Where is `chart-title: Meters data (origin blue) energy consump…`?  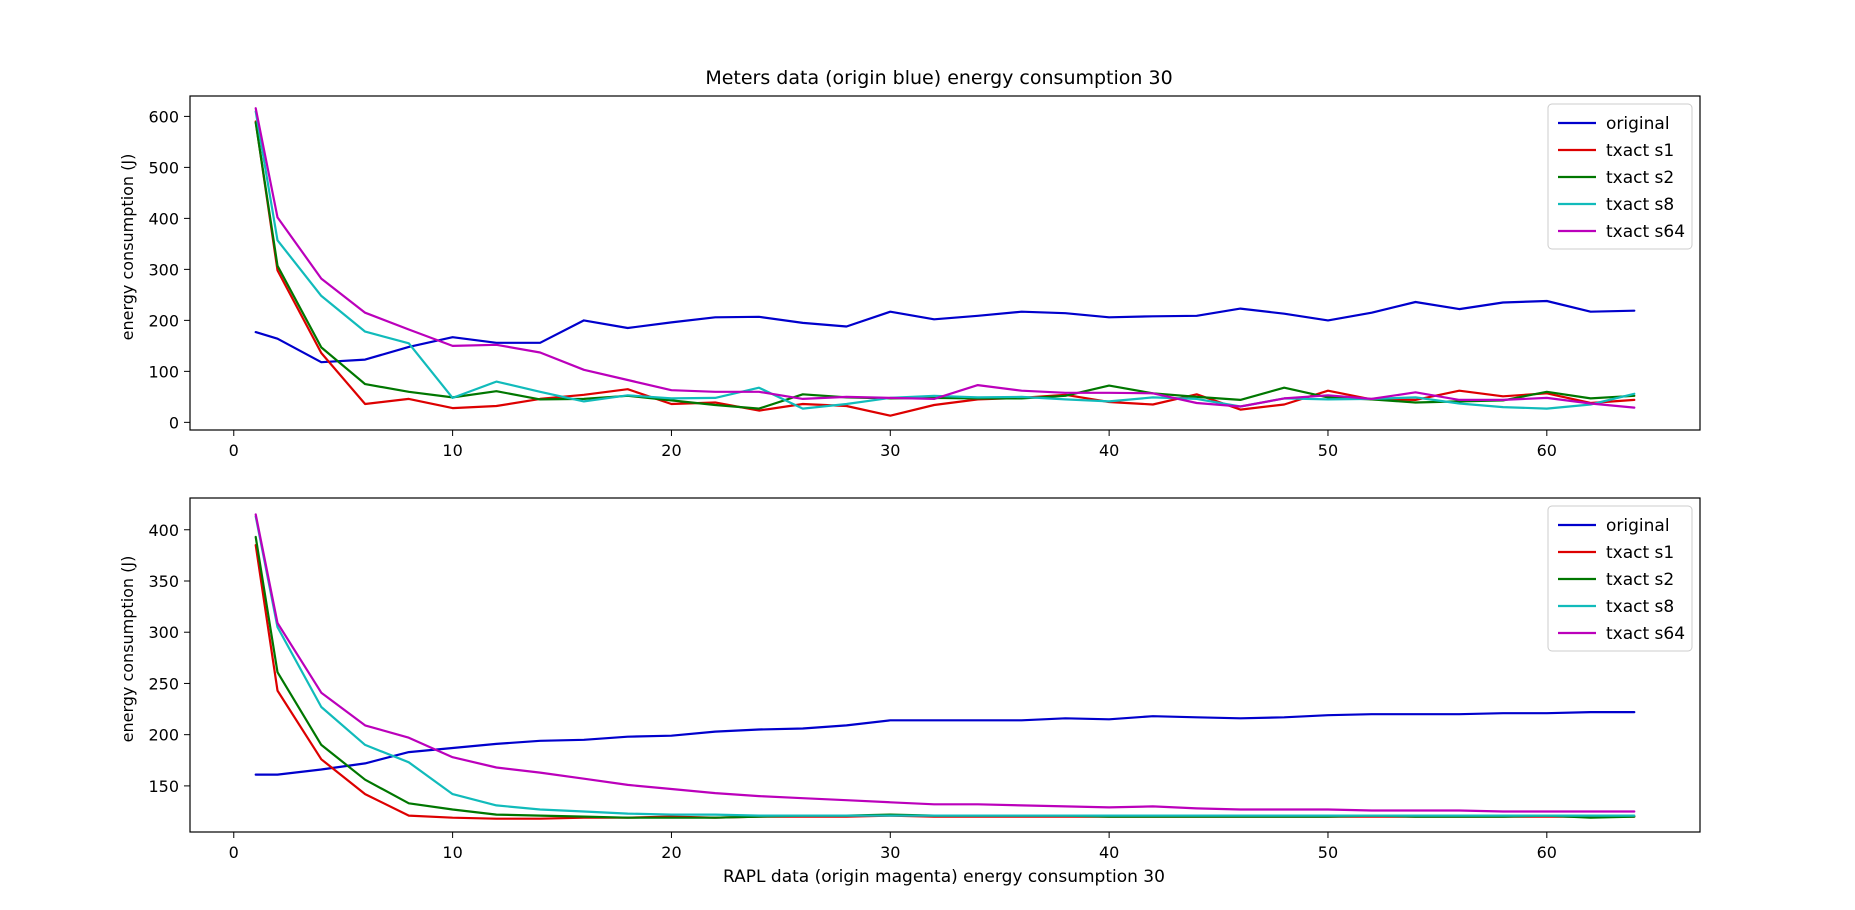 chart-title: Meters data (origin blue) energy consump… is located at coordinates (938, 78).